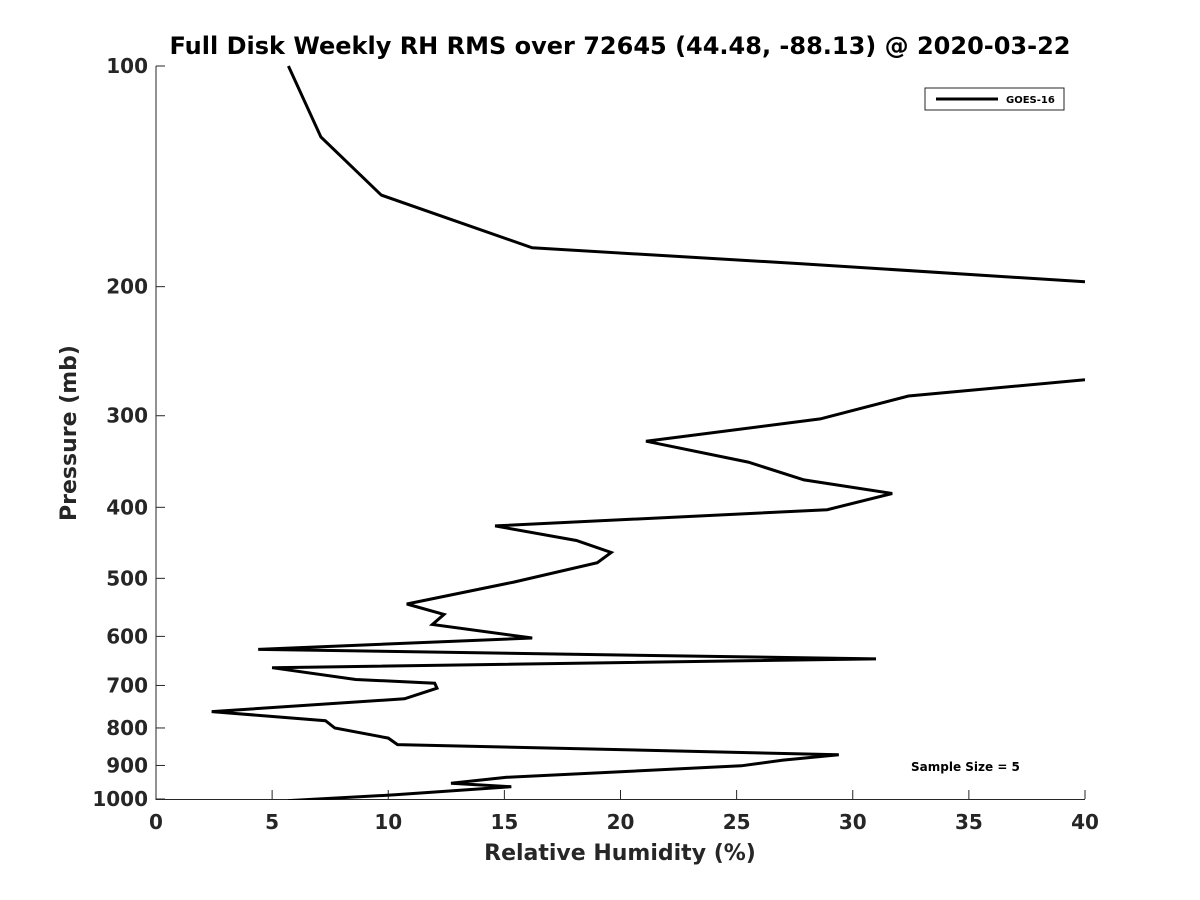  What do you see at coordinates (69, 433) in the screenshot?
I see `y-axis-label: Pressure (mb)` at bounding box center [69, 433].